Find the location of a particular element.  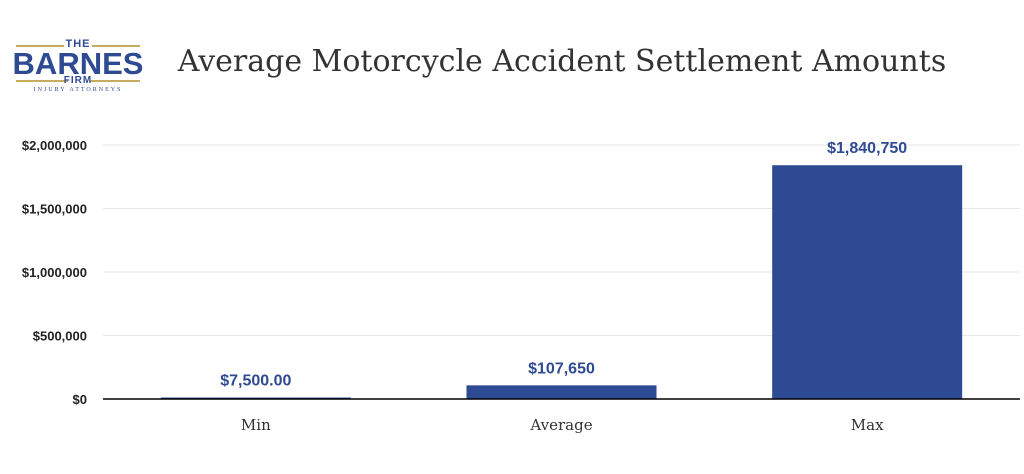

firm-logo: THE BARNES FIRM INJURY ATTORNEYS is located at coordinates (78, 68).